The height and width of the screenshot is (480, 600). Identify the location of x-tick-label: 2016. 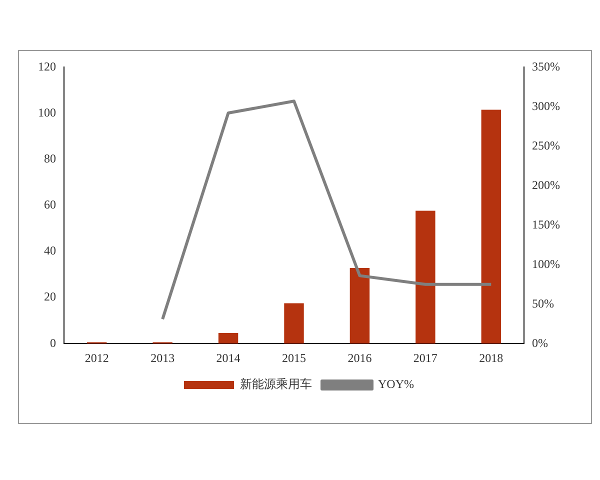
(360, 357).